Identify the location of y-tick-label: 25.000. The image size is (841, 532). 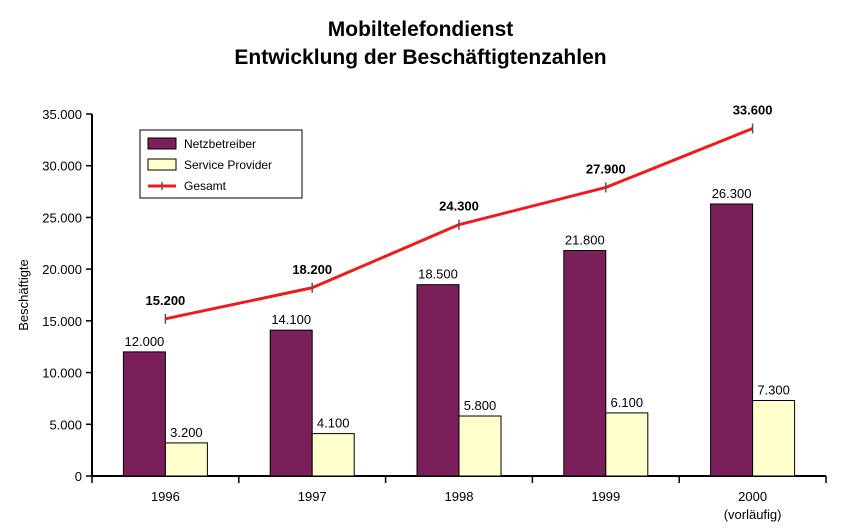
(62, 217).